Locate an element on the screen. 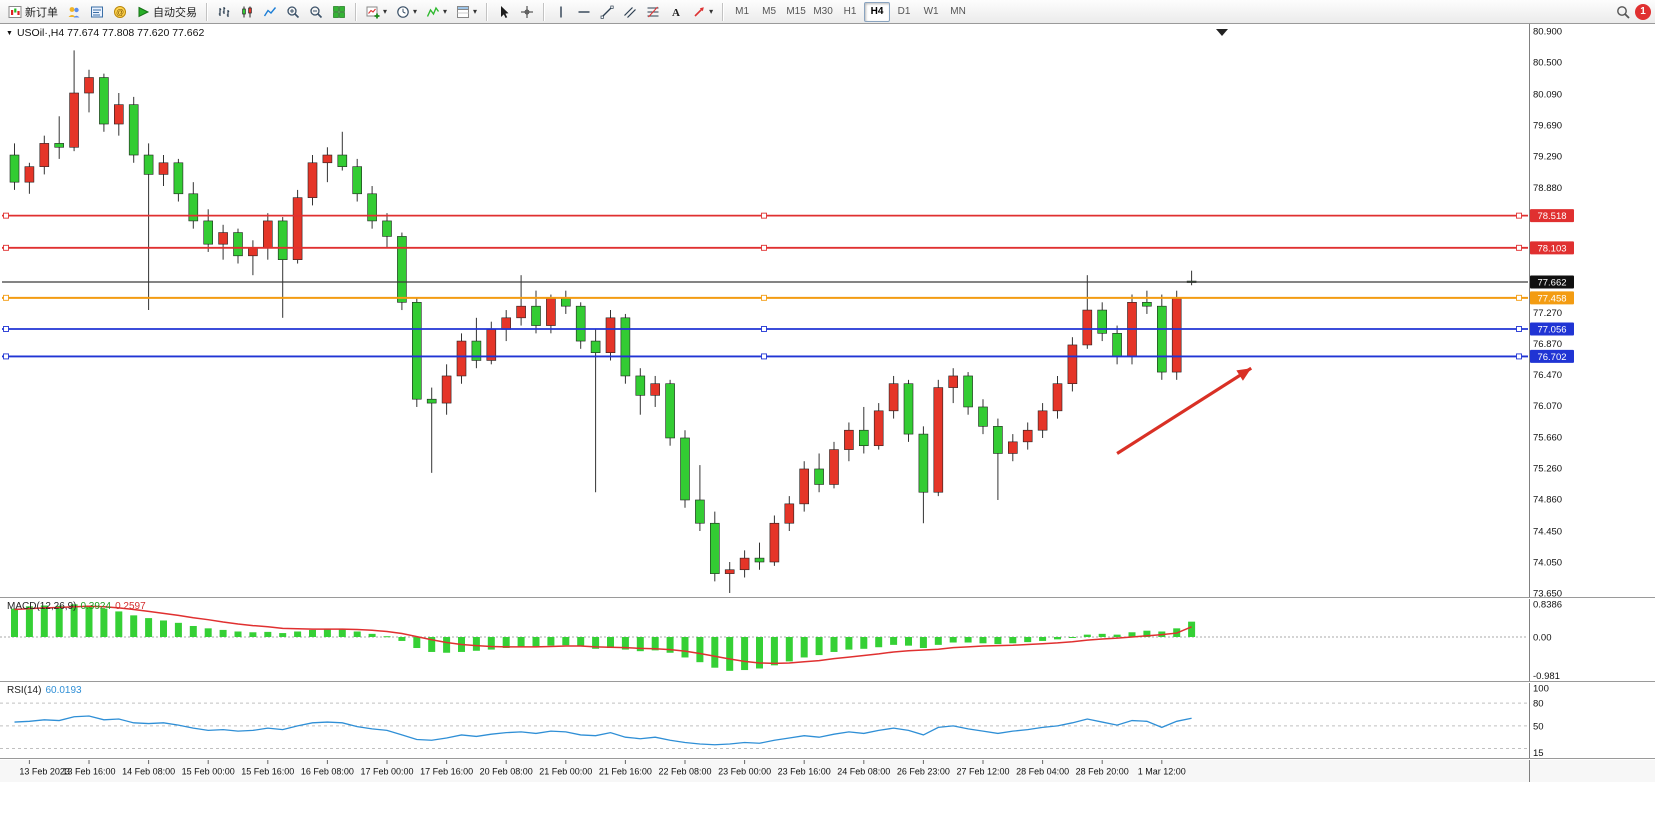 The width and height of the screenshot is (1655, 827). timeframe-d1: D1 is located at coordinates (904, 12).